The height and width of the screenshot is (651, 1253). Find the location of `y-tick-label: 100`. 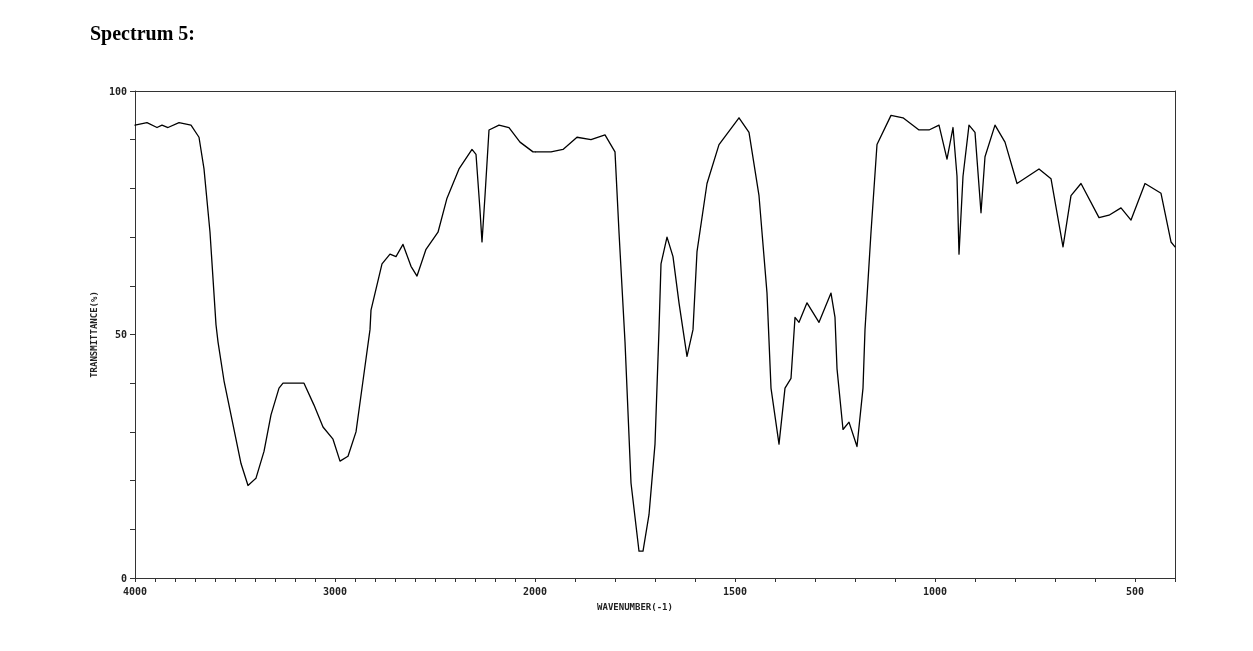

y-tick-label: 100 is located at coordinates (117, 91).